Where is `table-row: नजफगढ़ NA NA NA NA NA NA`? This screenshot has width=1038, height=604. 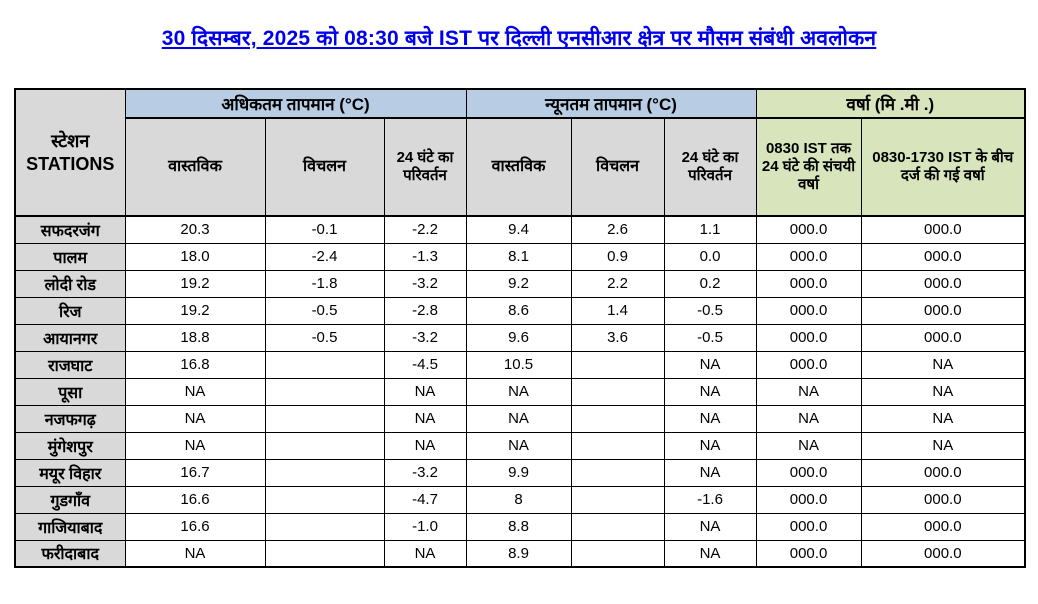
table-row: नजफगढ़ NA NA NA NA NA NA is located at coordinates (520, 418).